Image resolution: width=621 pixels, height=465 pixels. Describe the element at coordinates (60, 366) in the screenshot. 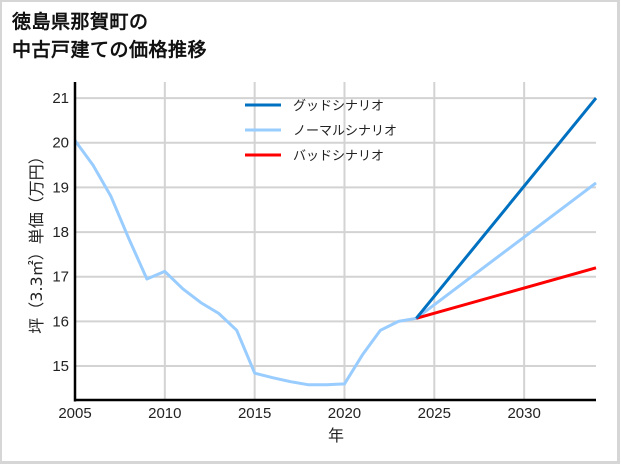

I see `y-tick-label: 15` at that location.